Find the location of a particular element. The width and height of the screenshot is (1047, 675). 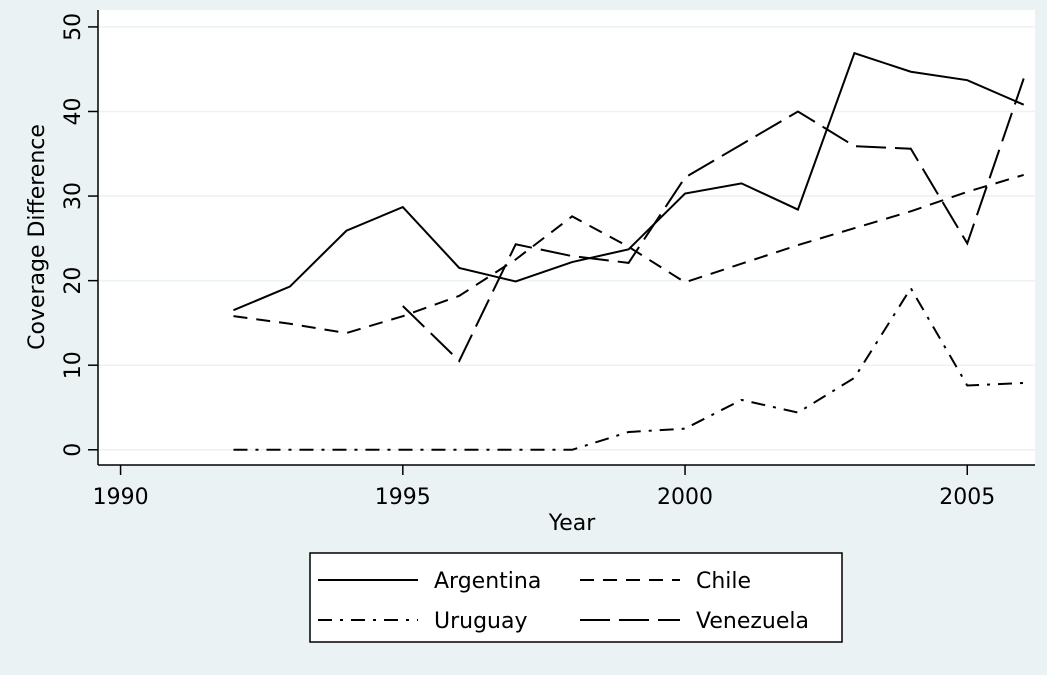

legend-label: Argentina is located at coordinates (487, 581).